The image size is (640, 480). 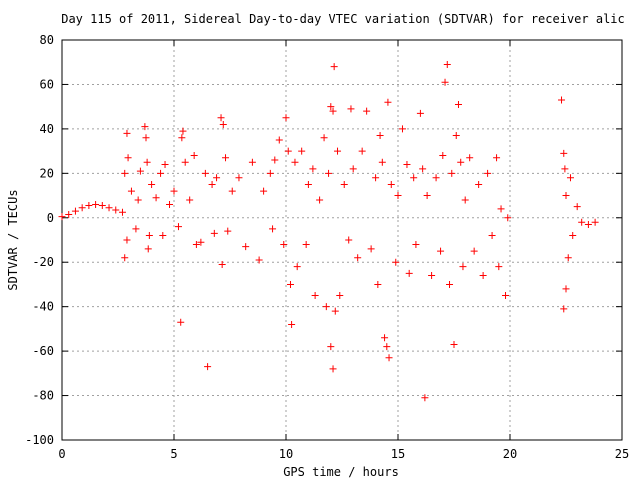 What do you see at coordinates (13, 239) in the screenshot?
I see `y-axis-label: SDTVAR / TECUs` at bounding box center [13, 239].